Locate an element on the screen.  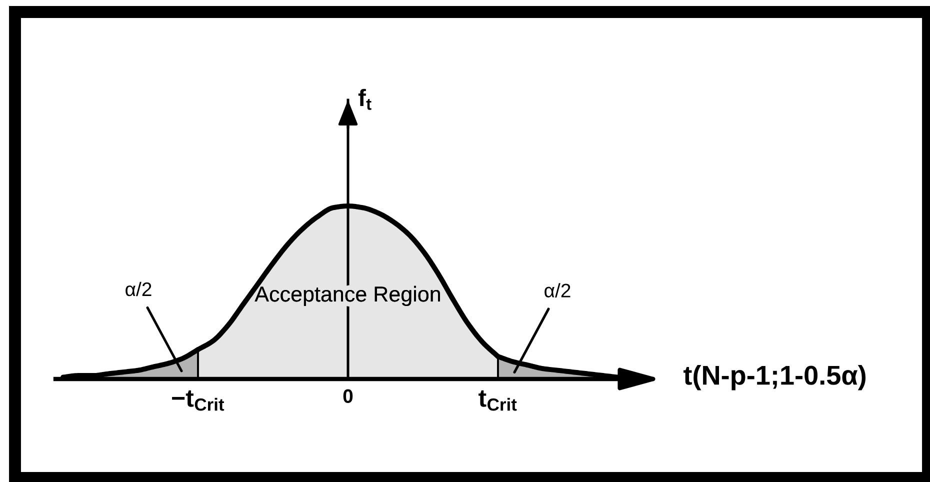
x-tick-label: 0 is located at coordinates (348, 396).